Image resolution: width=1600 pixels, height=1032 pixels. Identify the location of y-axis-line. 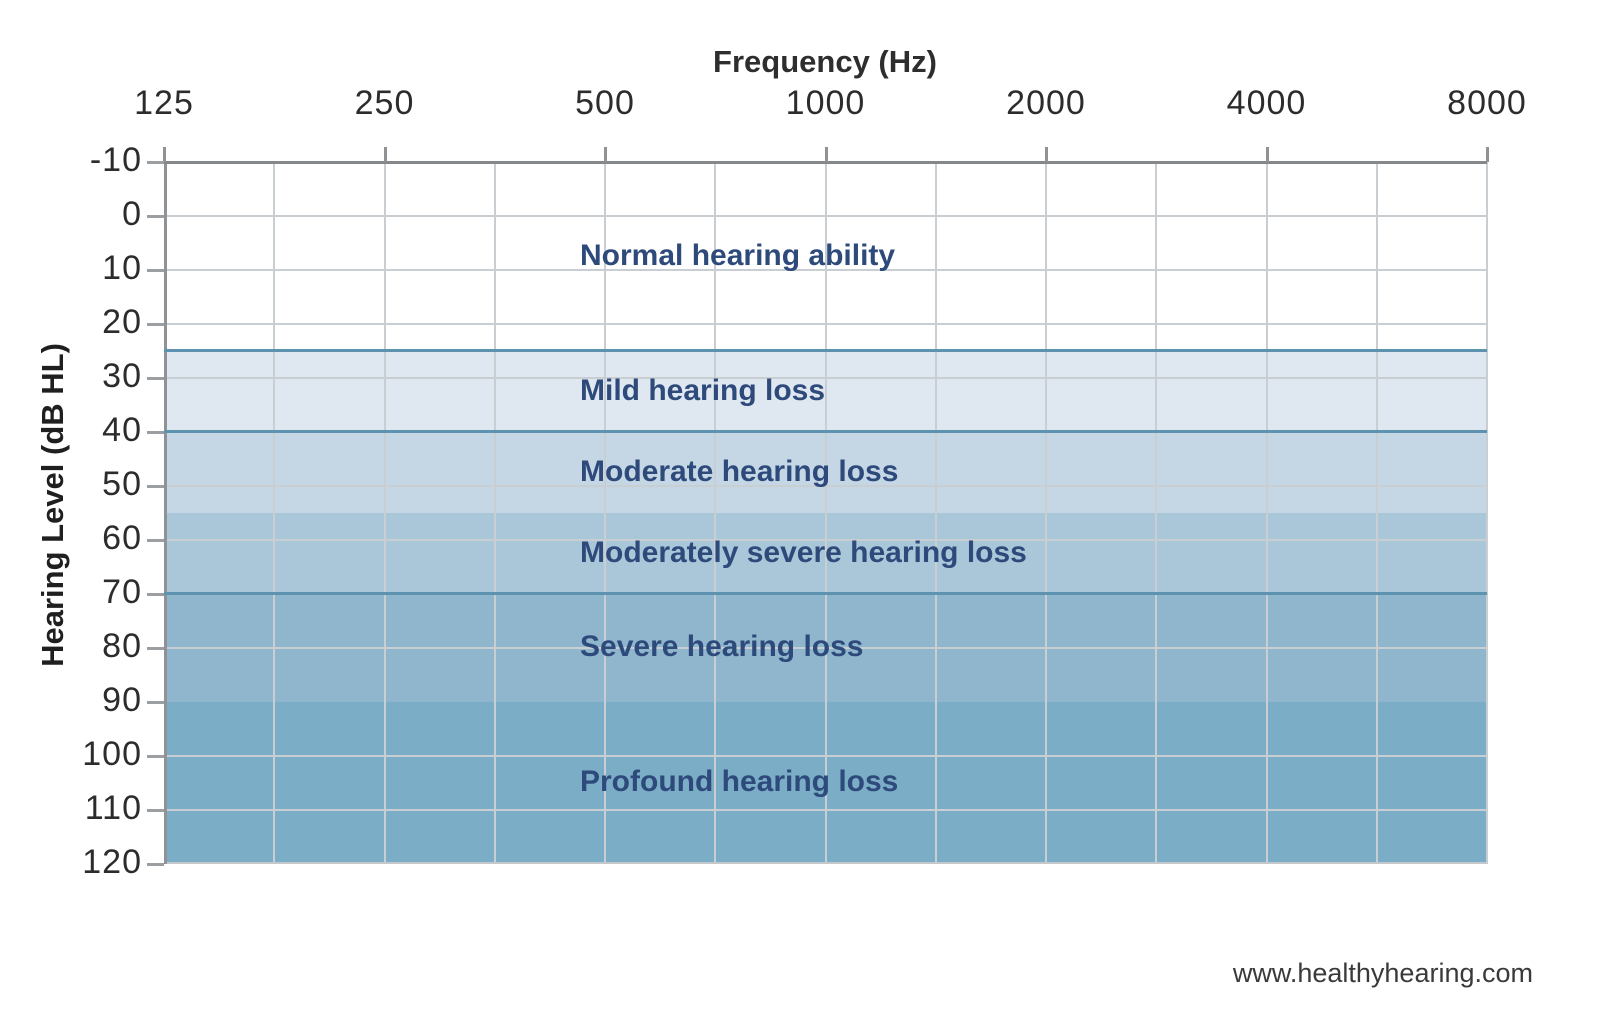
(165, 513).